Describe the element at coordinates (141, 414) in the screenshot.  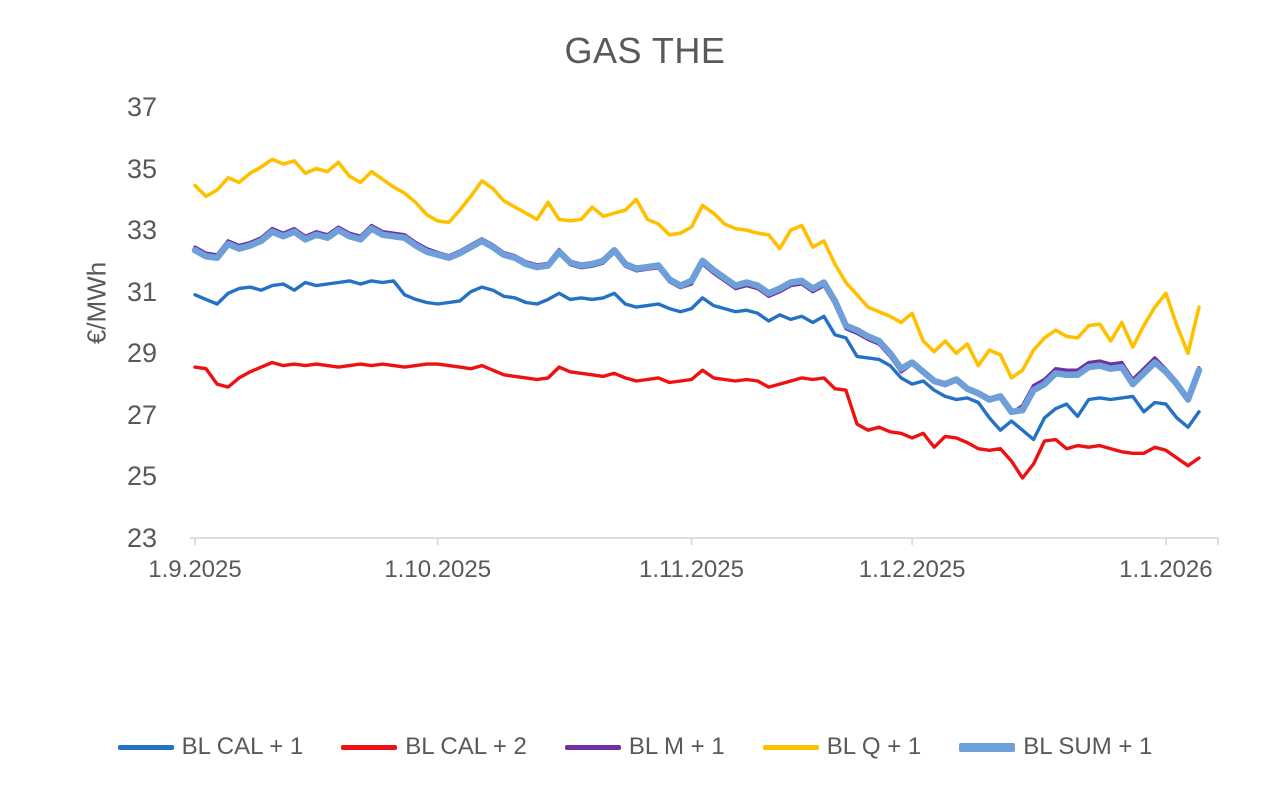
I see `y-axis-tick-label: 27` at that location.